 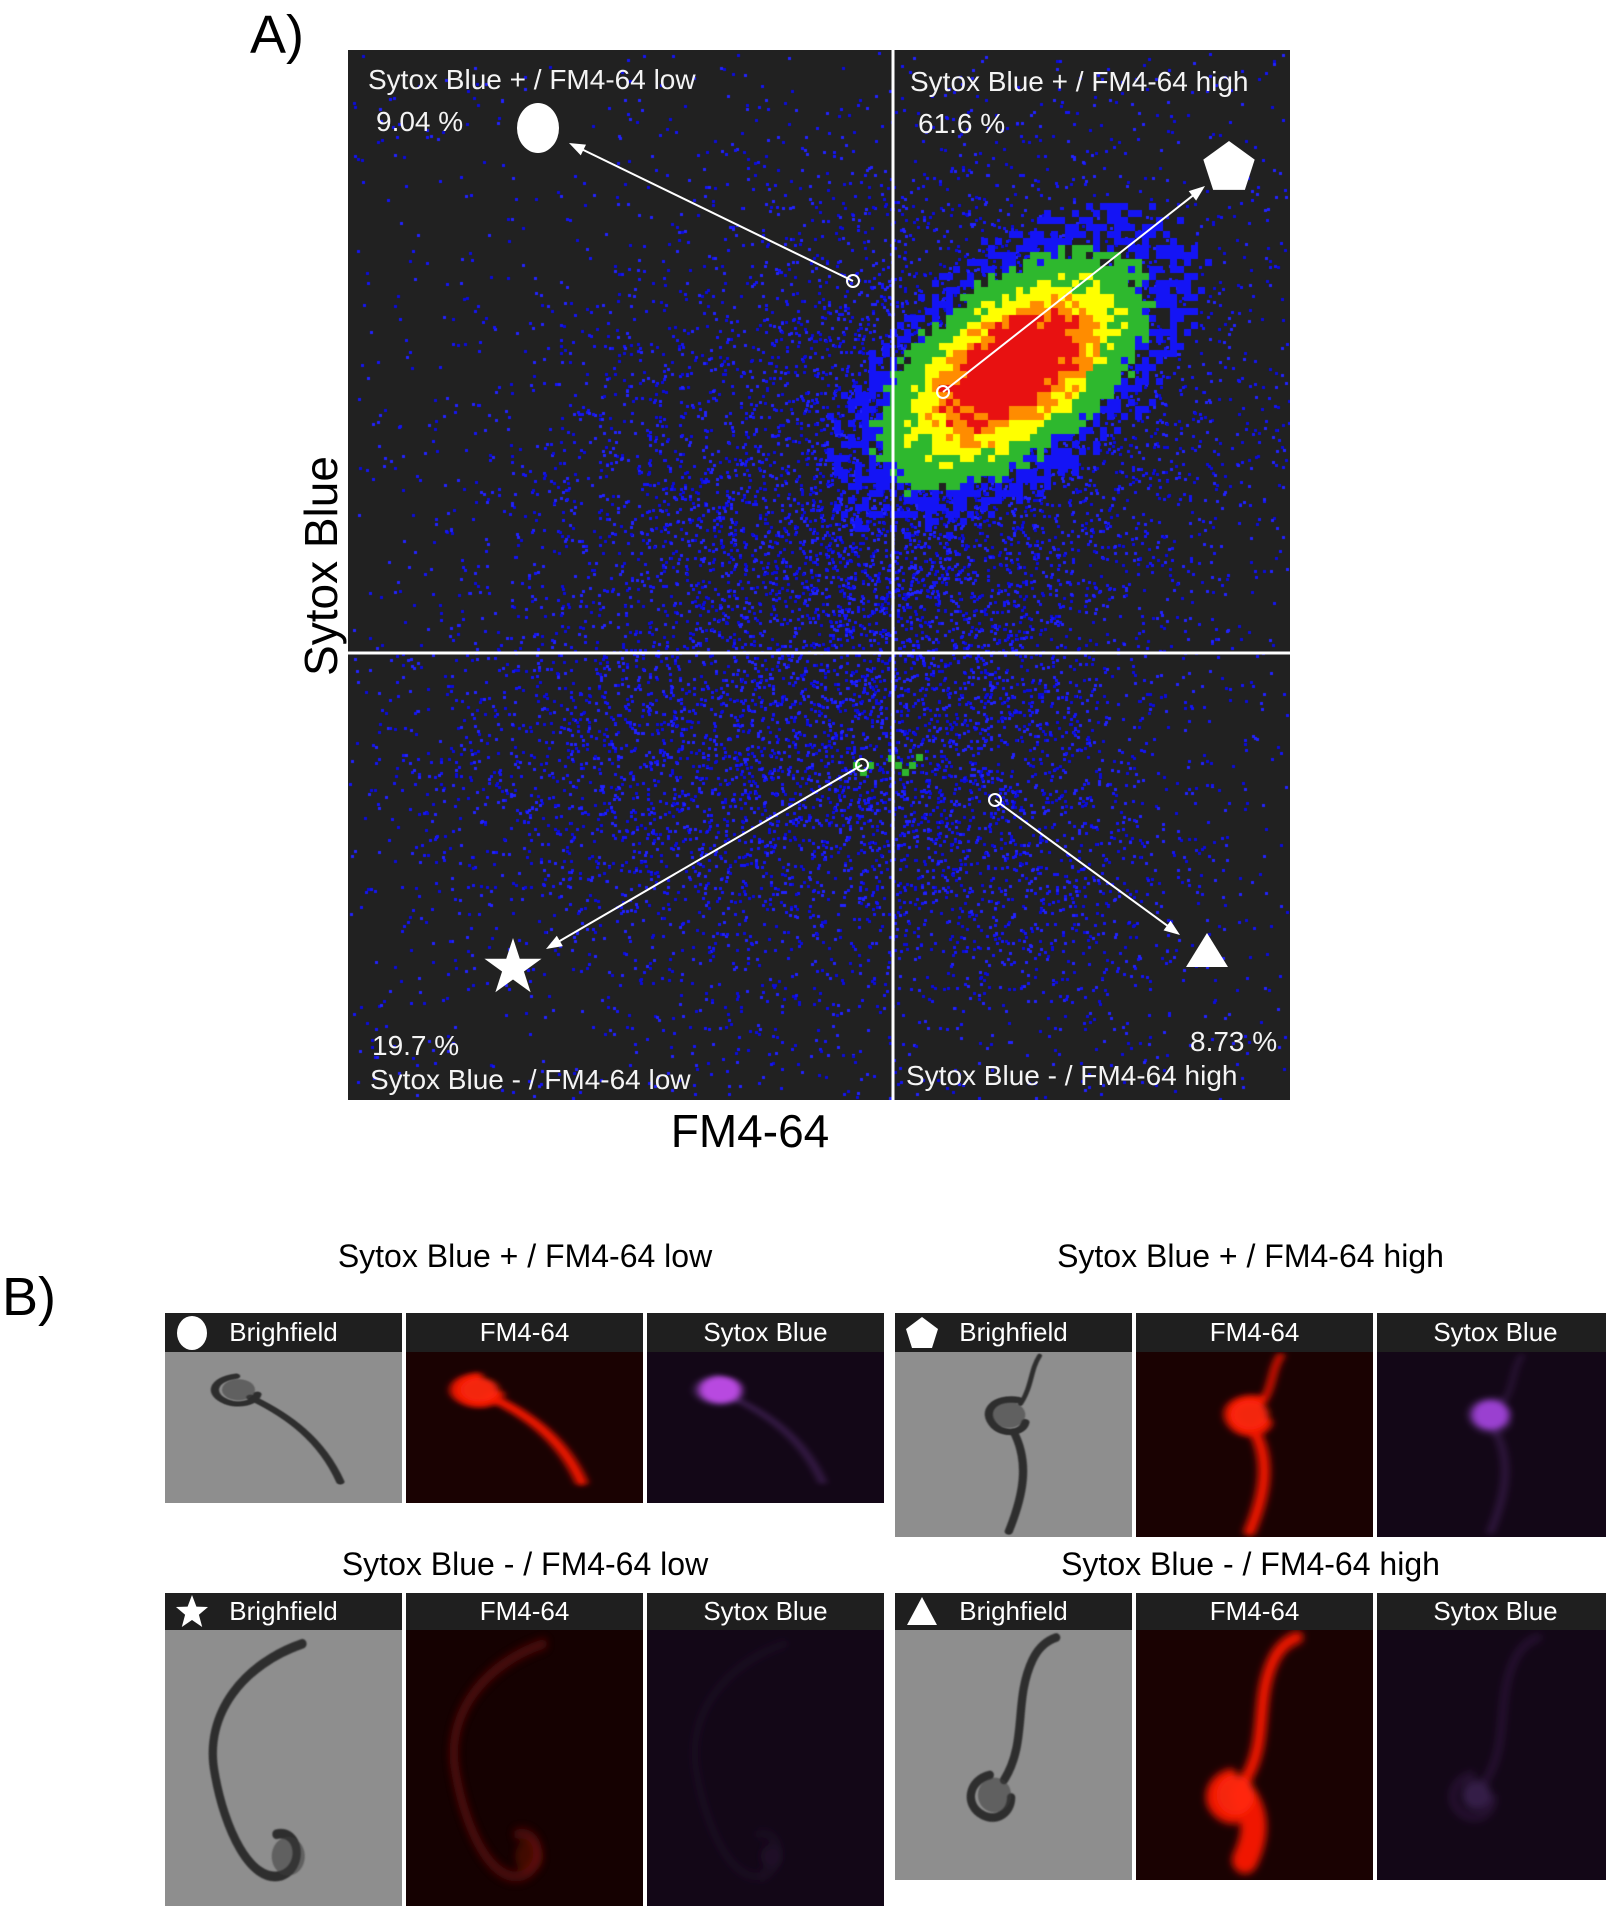 What do you see at coordinates (525, 1256) in the screenshot?
I see `group-title-sytox-pos-fm-low: Sytox Blue + / FM4-64 low` at bounding box center [525, 1256].